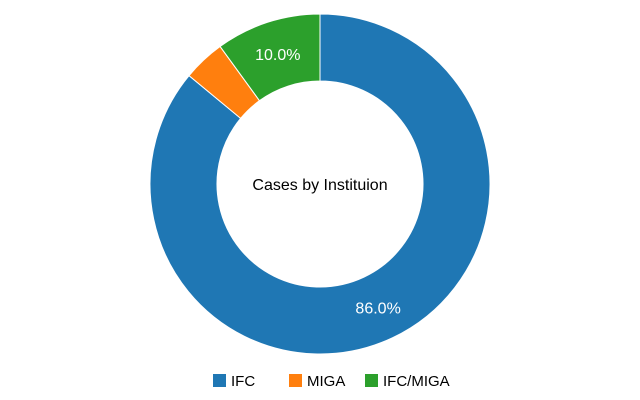 This screenshot has height=400, width=640. I want to click on data-label-ifc-miga: 10.0%, so click(277, 55).